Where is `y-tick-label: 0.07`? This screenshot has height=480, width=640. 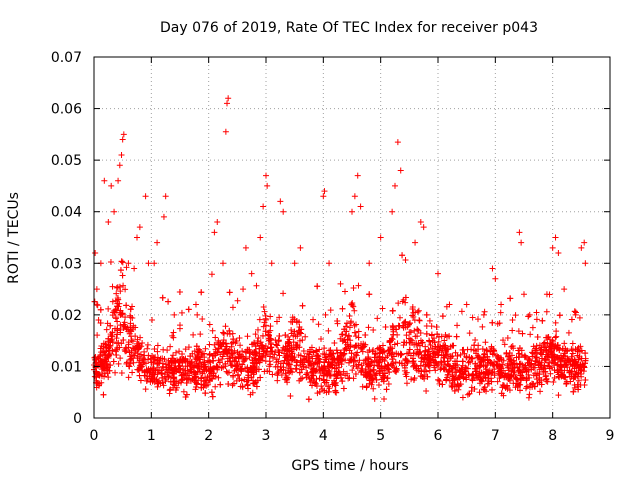 y-tick-label: 0.07 is located at coordinates (66, 58).